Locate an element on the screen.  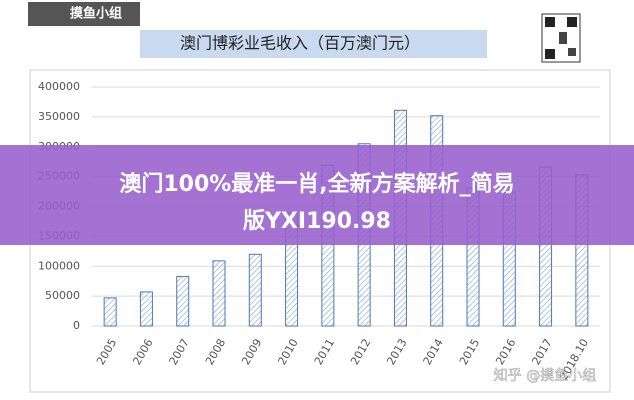
y-tick-label: 350000 is located at coordinates (59, 116).